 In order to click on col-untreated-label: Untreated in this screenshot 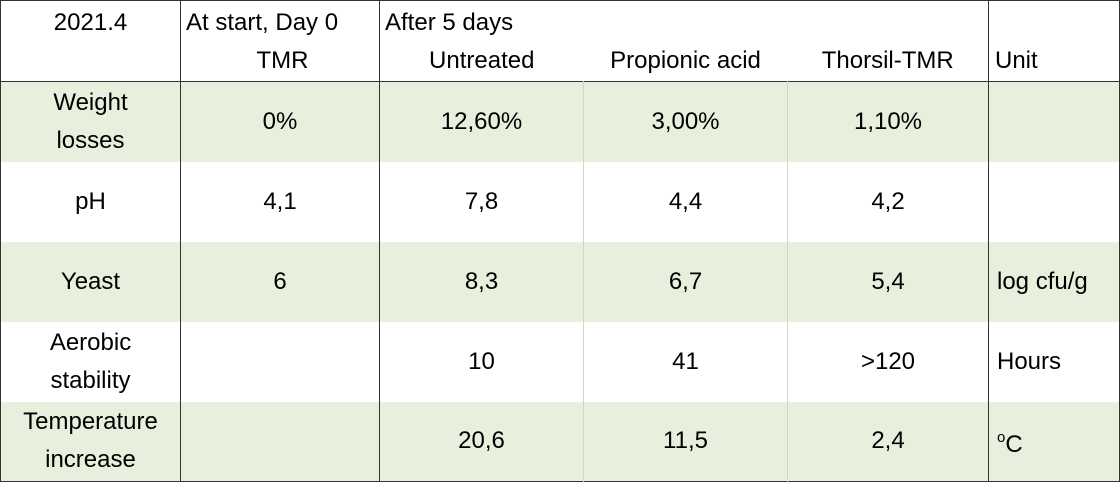, I will do `click(482, 60)`.